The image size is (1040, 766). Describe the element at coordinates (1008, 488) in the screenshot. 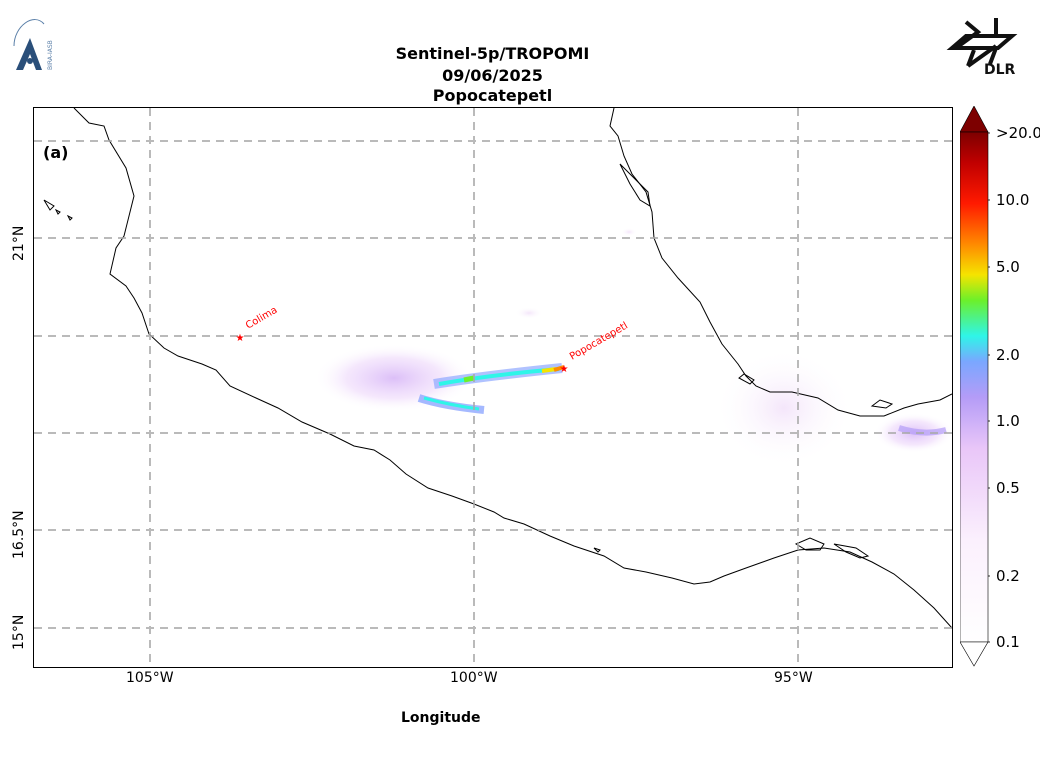

I see `colorbar-tick-0-5: 0.5` at that location.